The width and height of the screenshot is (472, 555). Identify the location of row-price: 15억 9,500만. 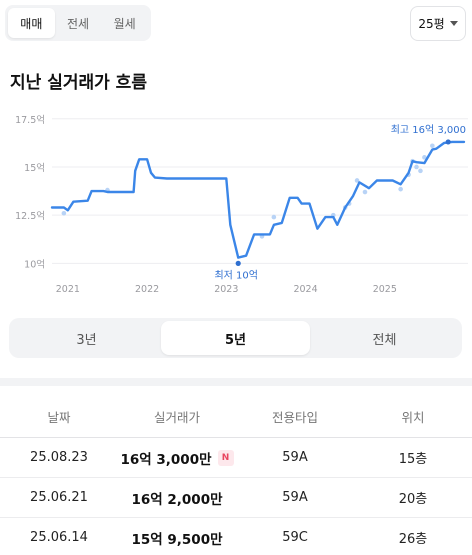
(177, 539).